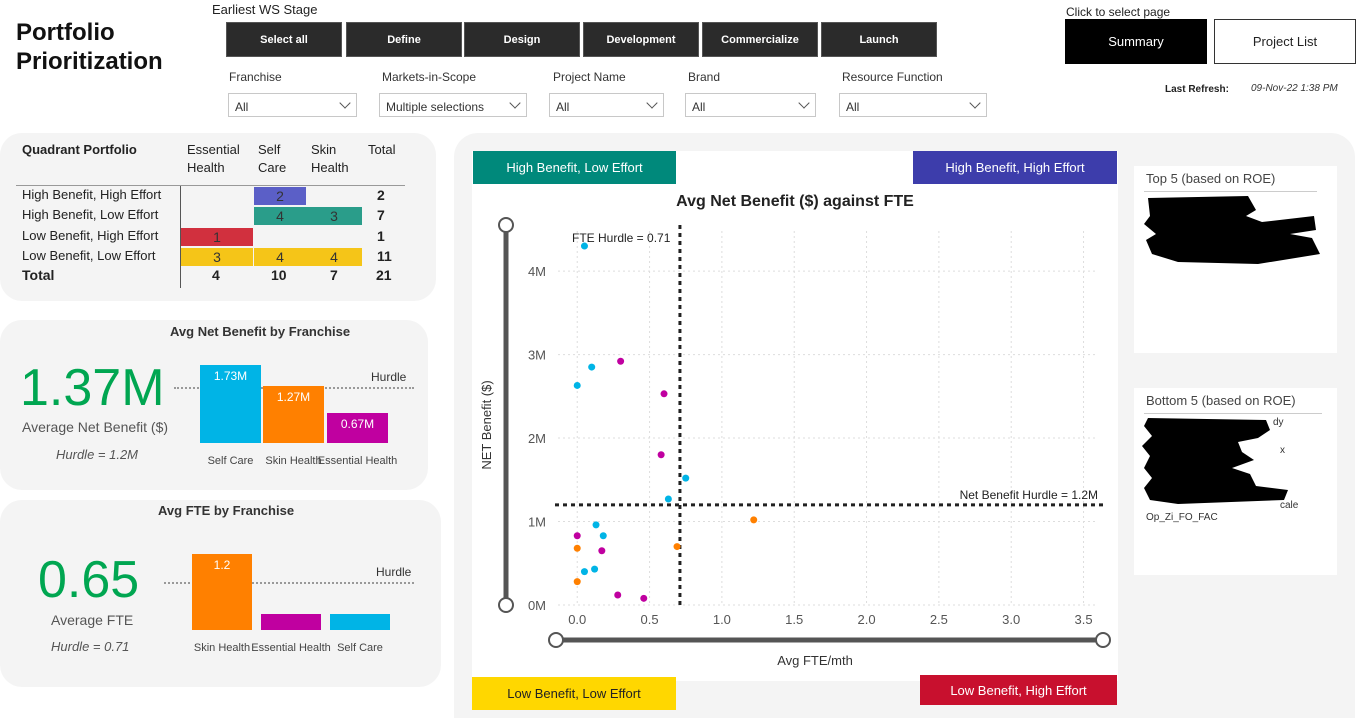 The image size is (1370, 718). I want to click on table-header-divider, so click(210, 185).